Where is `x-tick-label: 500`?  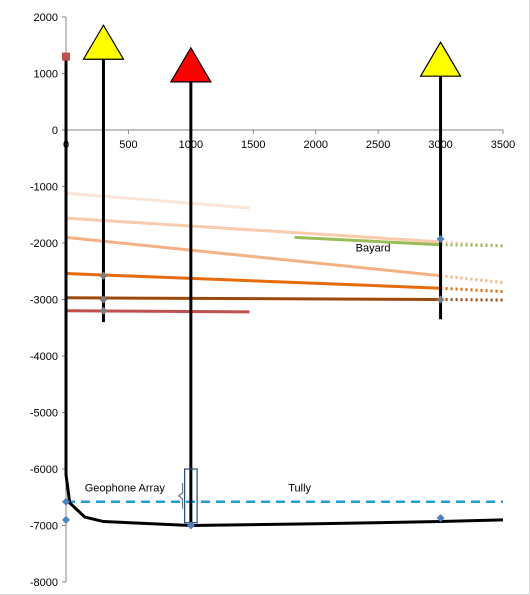 x-tick-label: 500 is located at coordinates (128, 145).